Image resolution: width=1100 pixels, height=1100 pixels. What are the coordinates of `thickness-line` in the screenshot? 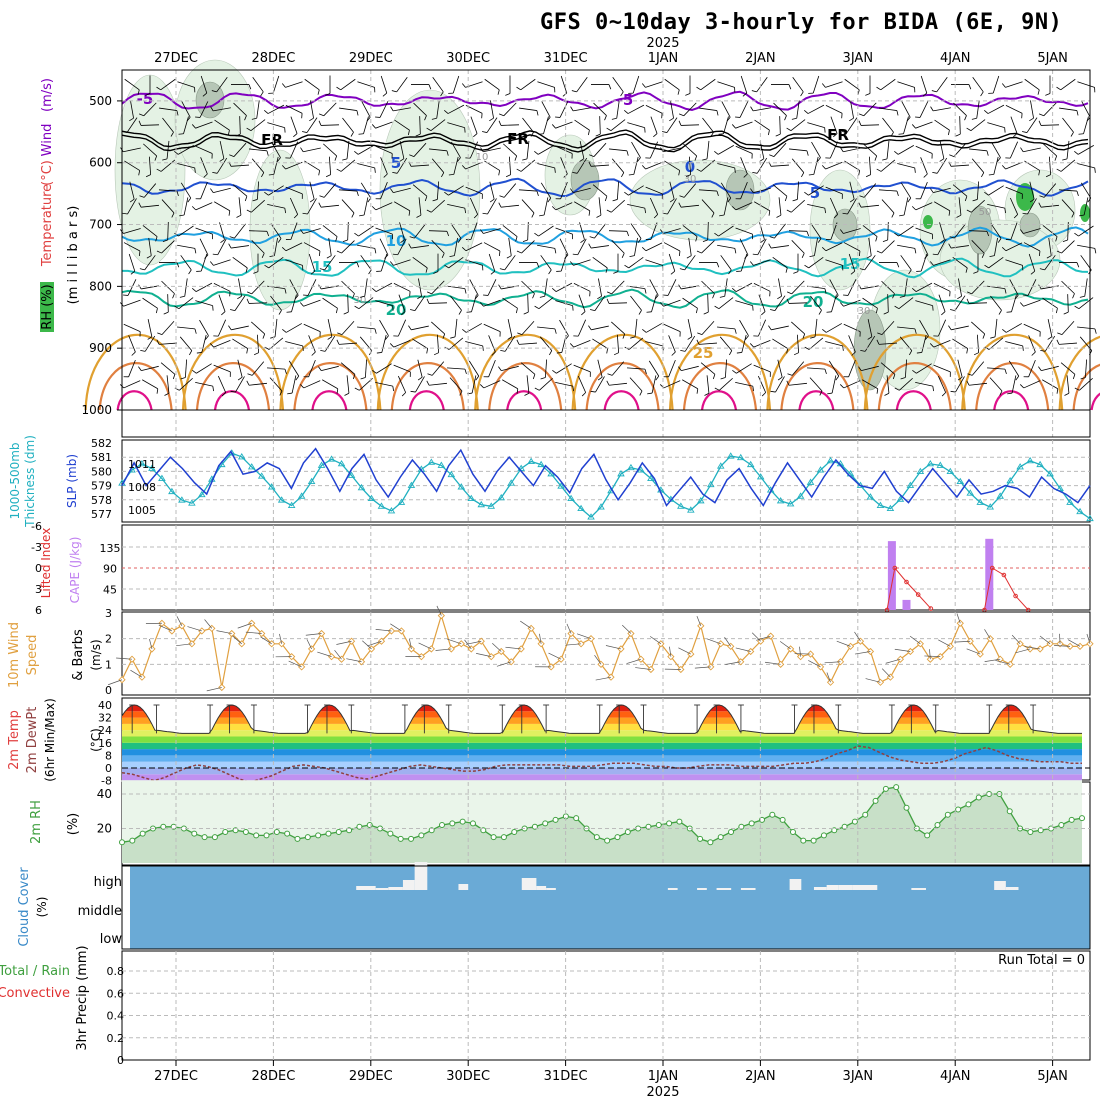 It's located at (606, 477).